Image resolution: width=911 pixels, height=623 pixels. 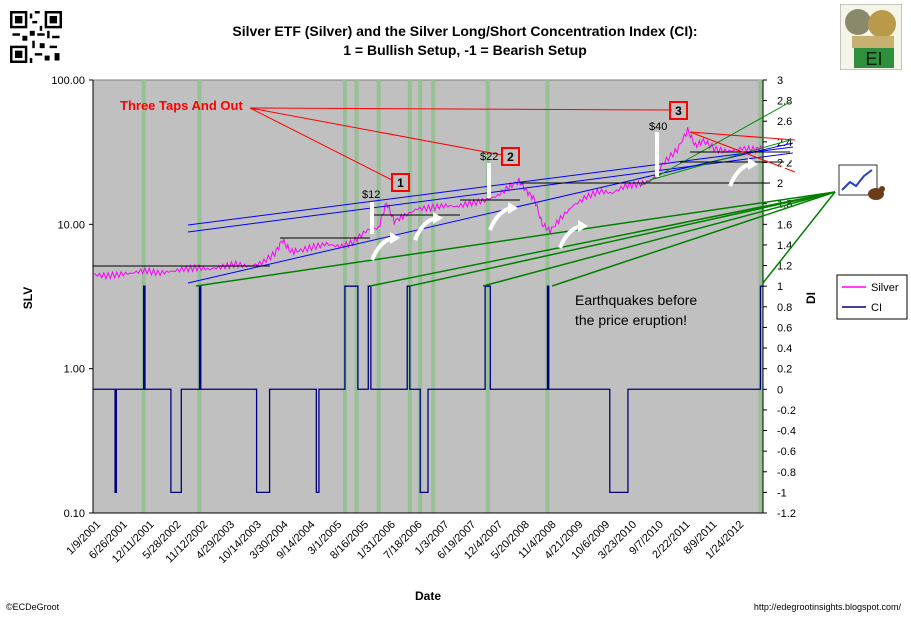 What do you see at coordinates (786, 452) in the screenshot?
I see `right-tick-label: -0.6` at bounding box center [786, 452].